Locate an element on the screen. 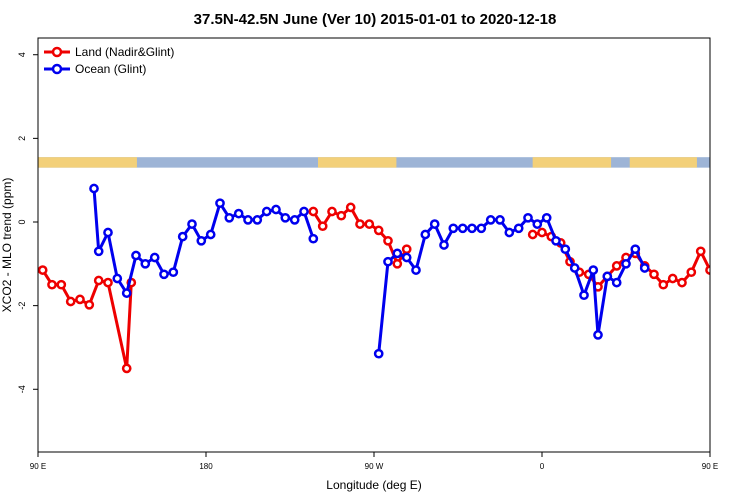 This screenshot has width=750, height=500. y-tick-label: -4 is located at coordinates (22, 389).